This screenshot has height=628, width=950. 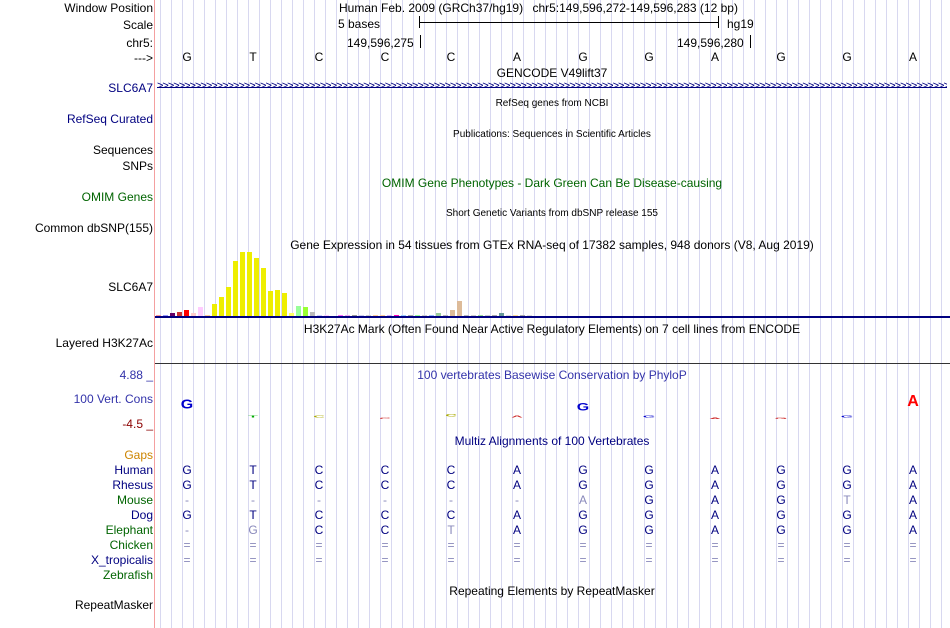 I want to click on cons-logo-glyph: C, so click(x=385, y=418).